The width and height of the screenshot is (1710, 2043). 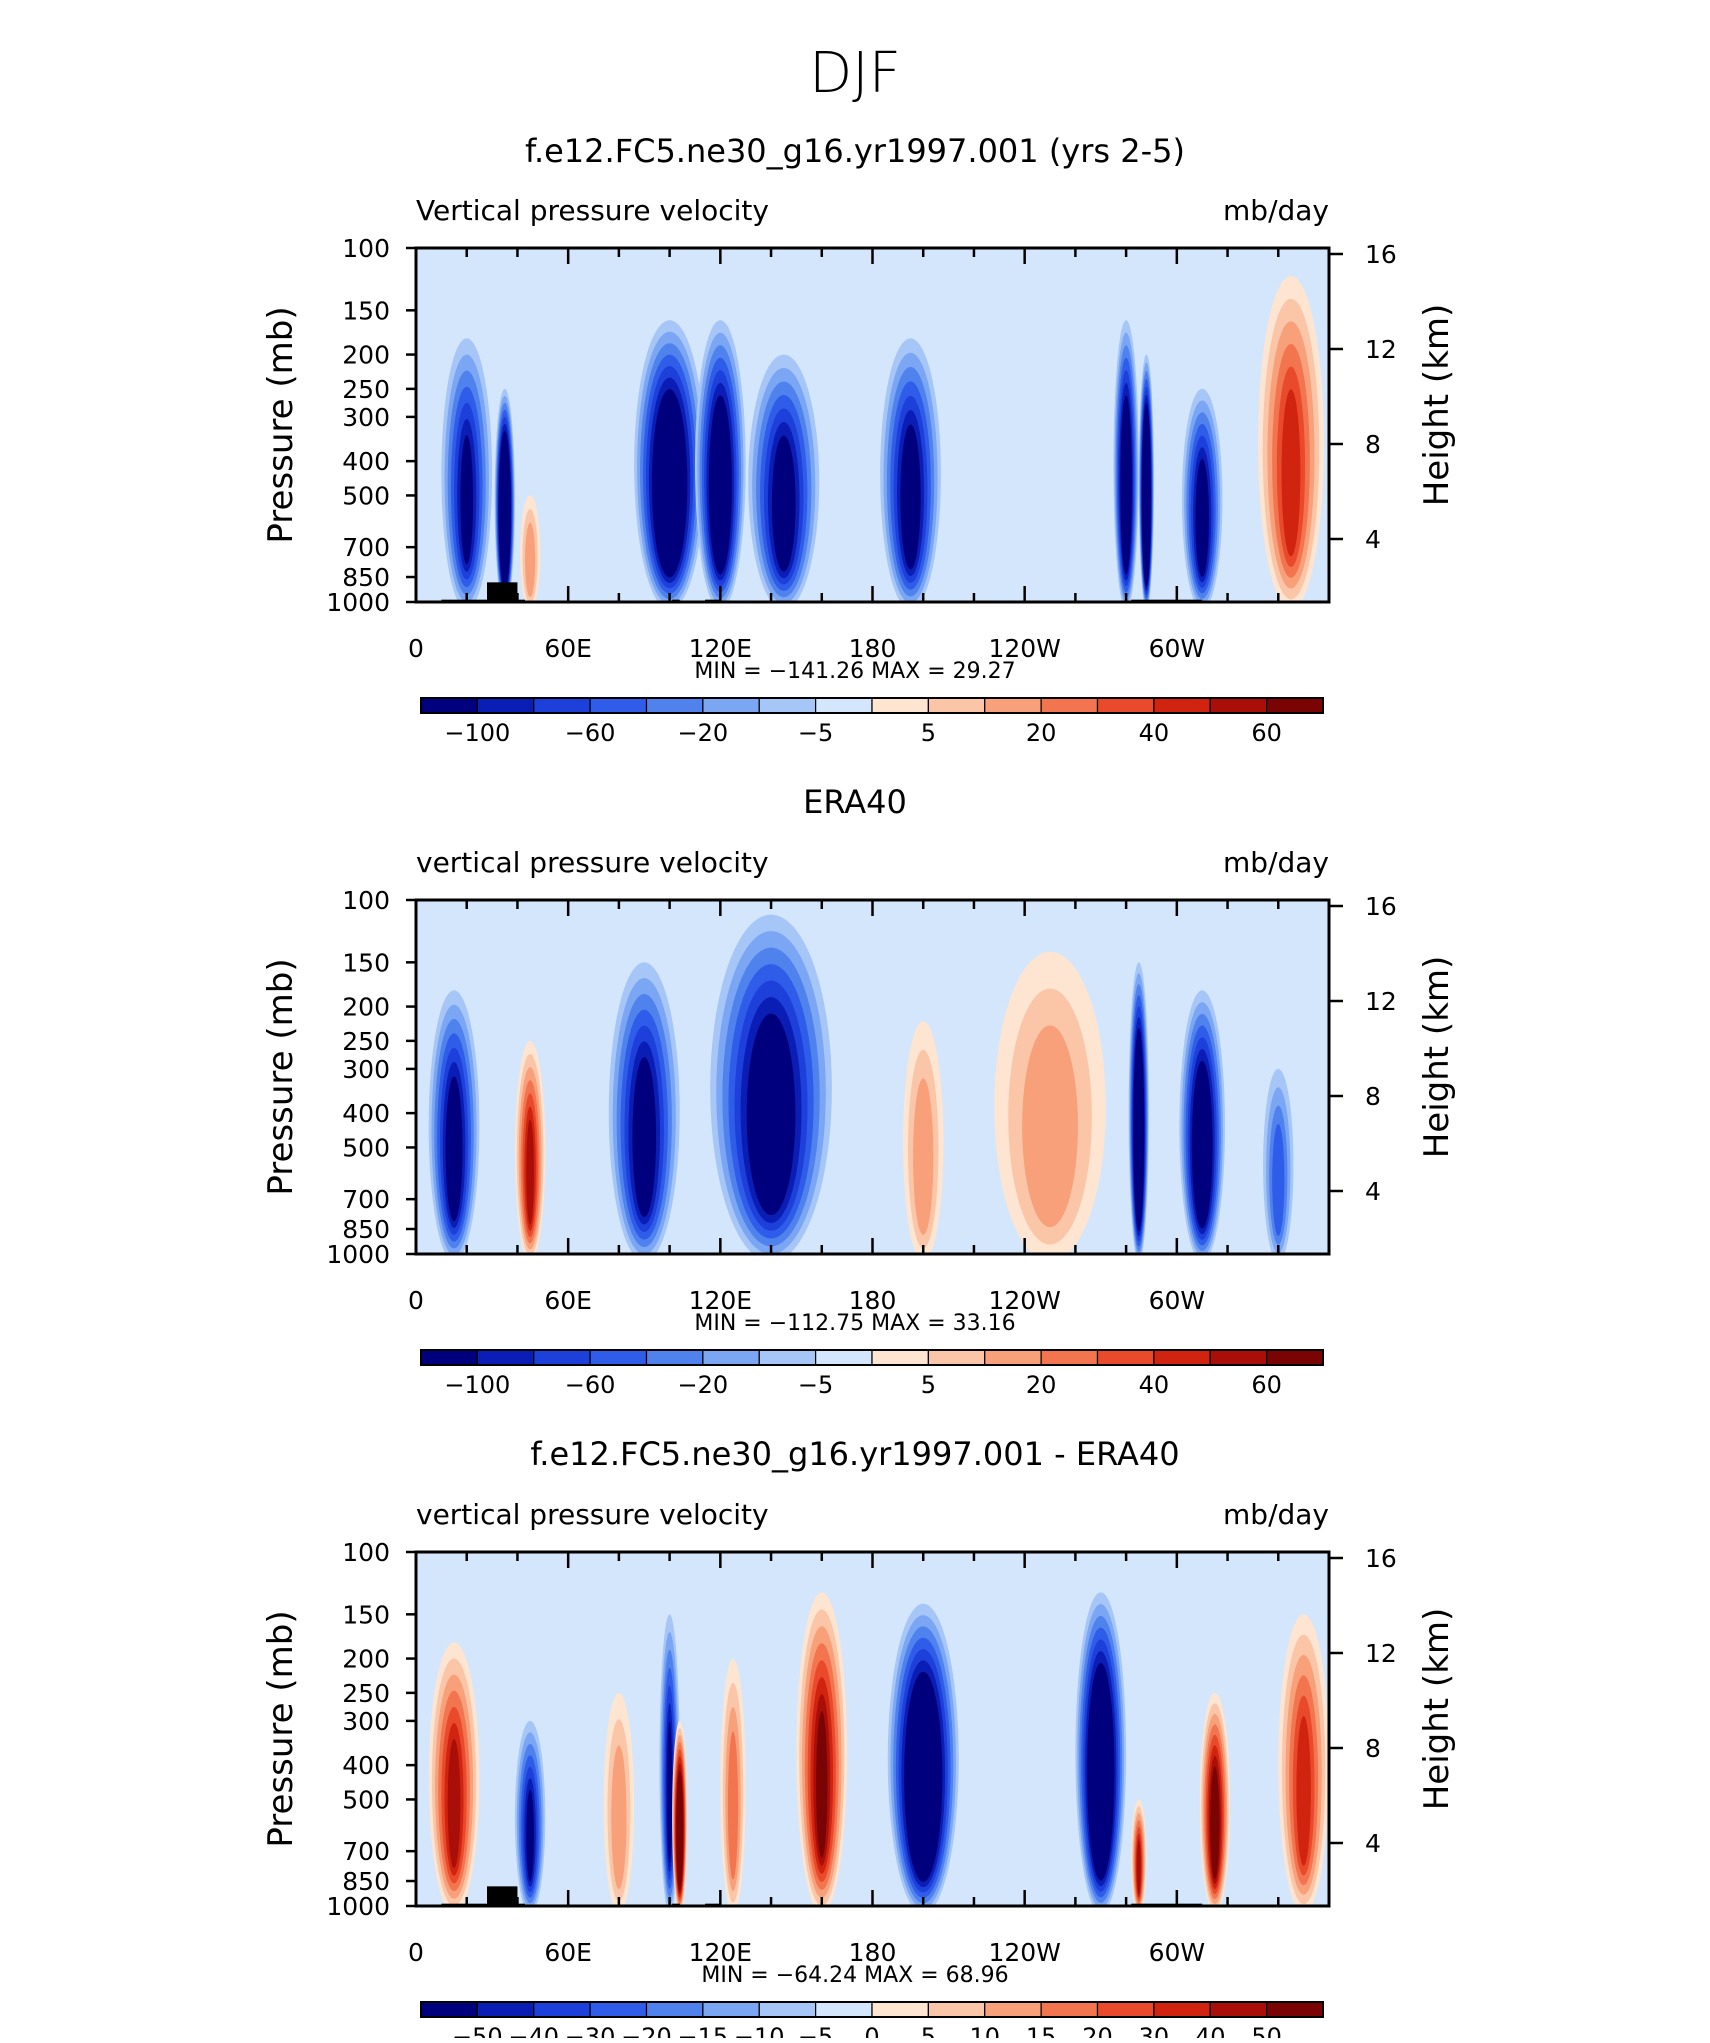 I want to click on colorbar-label: 60, so click(x=1266, y=733).